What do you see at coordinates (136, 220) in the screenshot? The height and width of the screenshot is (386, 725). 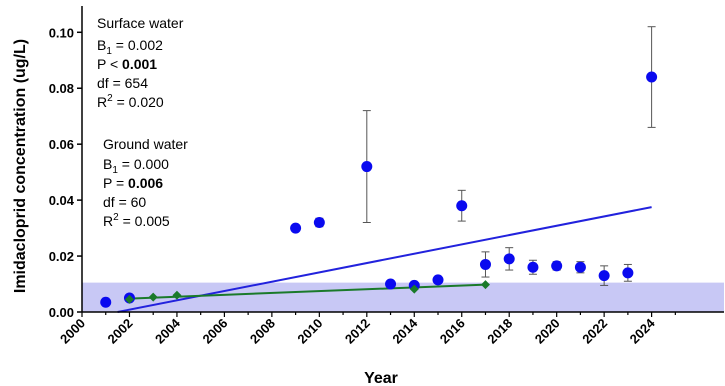 I see `ground-water-r2: R2 = 0.005` at bounding box center [136, 220].